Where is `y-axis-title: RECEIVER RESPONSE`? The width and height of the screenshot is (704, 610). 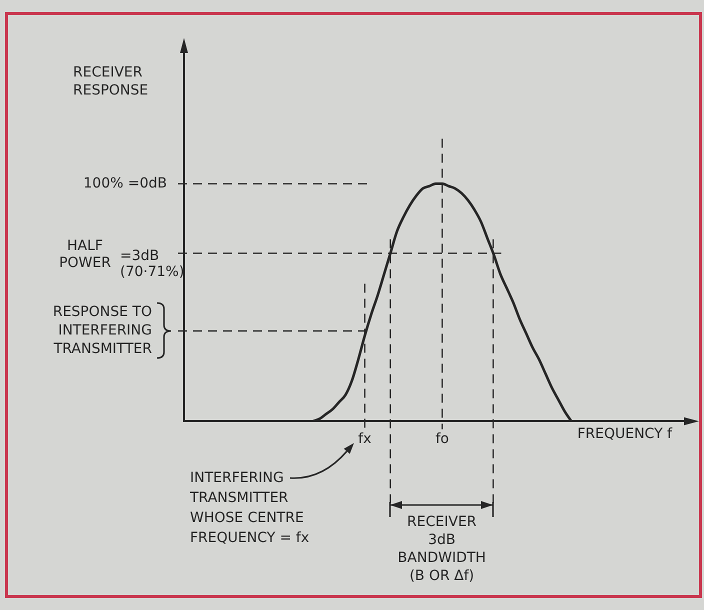 y-axis-title: RECEIVER RESPONSE is located at coordinates (110, 81).